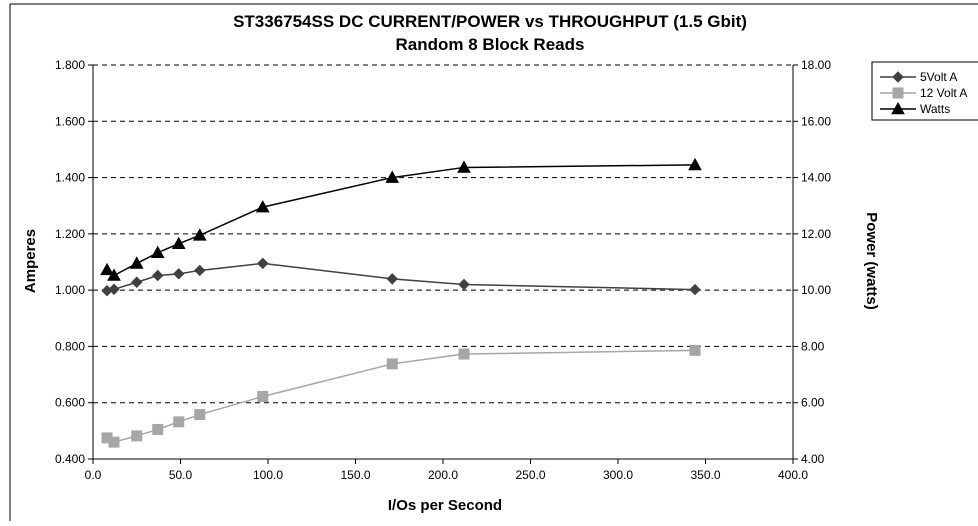 Image resolution: width=978 pixels, height=526 pixels. What do you see at coordinates (705, 475) in the screenshot?
I see `x-tick-label: 350.0` at bounding box center [705, 475].